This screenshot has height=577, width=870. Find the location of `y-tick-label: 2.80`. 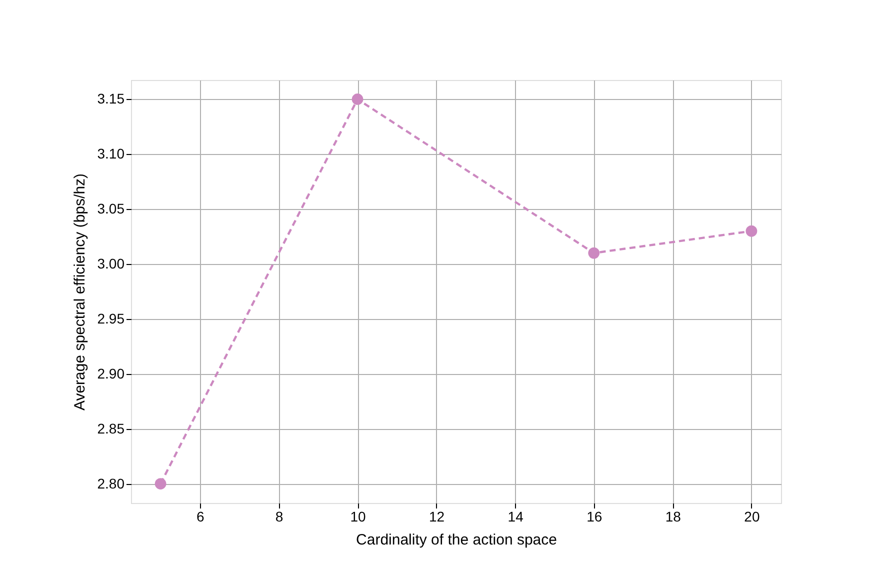

y-tick-label: 2.80 is located at coordinates (111, 483).